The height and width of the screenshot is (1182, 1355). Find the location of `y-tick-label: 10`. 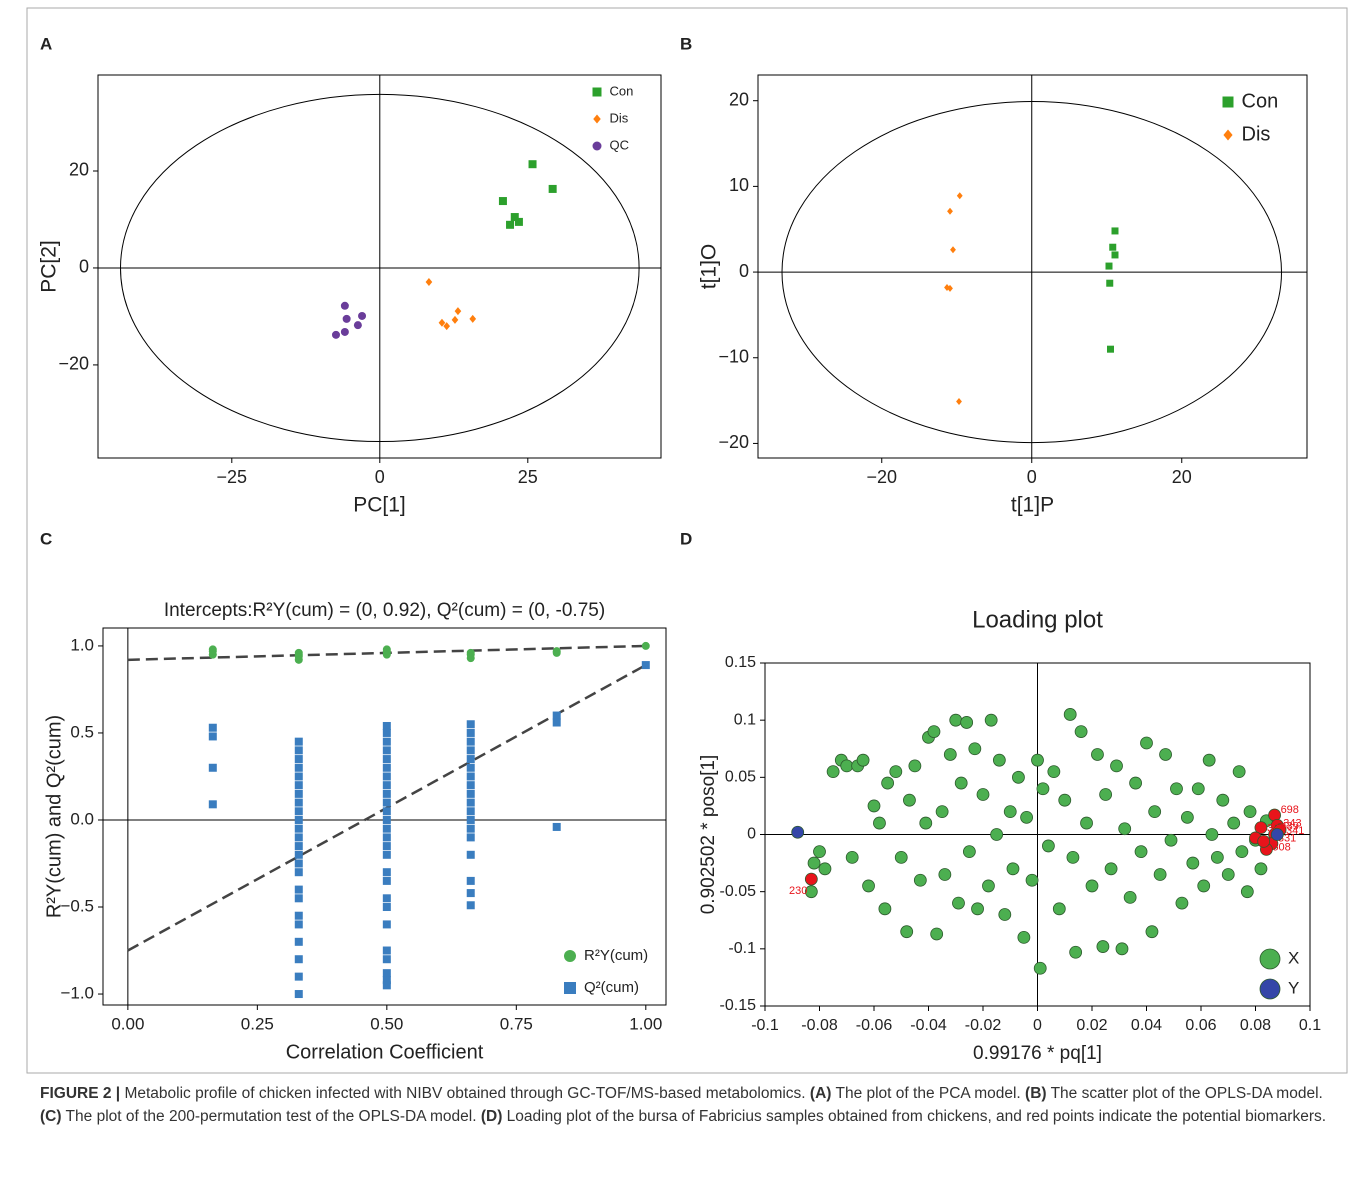

y-tick-label: 10 is located at coordinates (739, 185).